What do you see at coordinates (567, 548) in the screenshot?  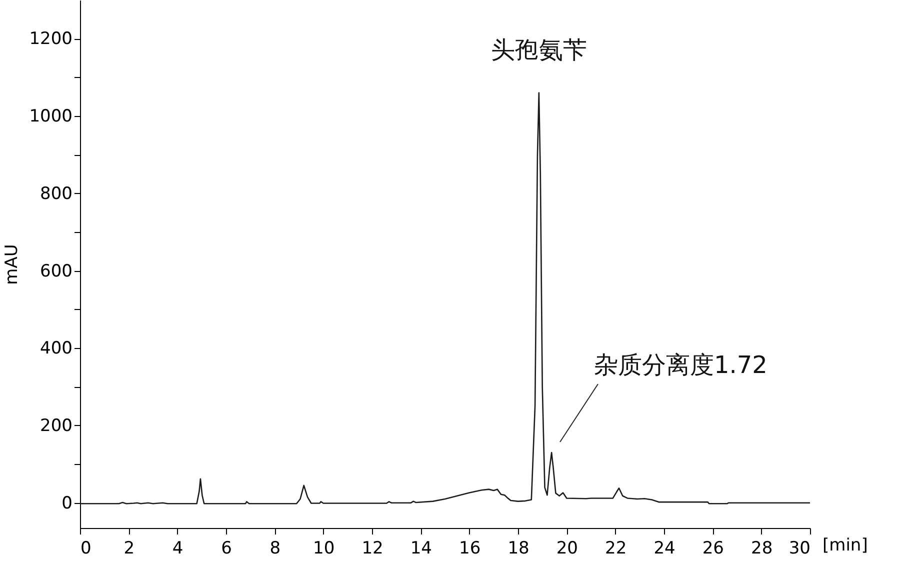 I see `x-tick-label: 20` at bounding box center [567, 548].